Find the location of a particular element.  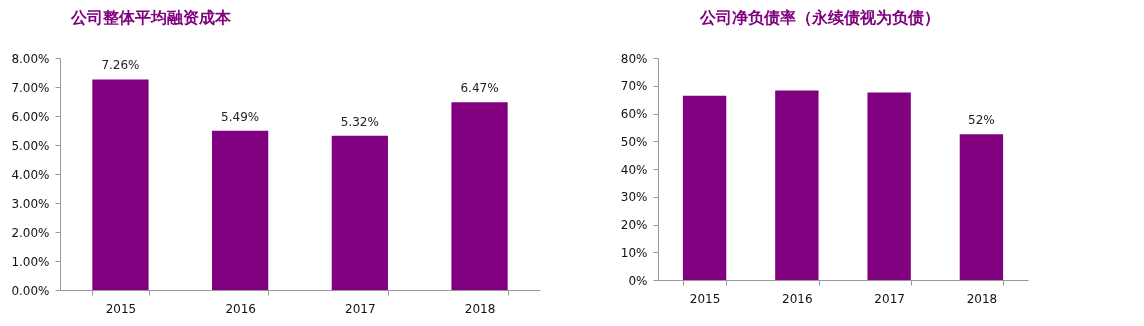

data-label: 5.49% is located at coordinates (240, 116).